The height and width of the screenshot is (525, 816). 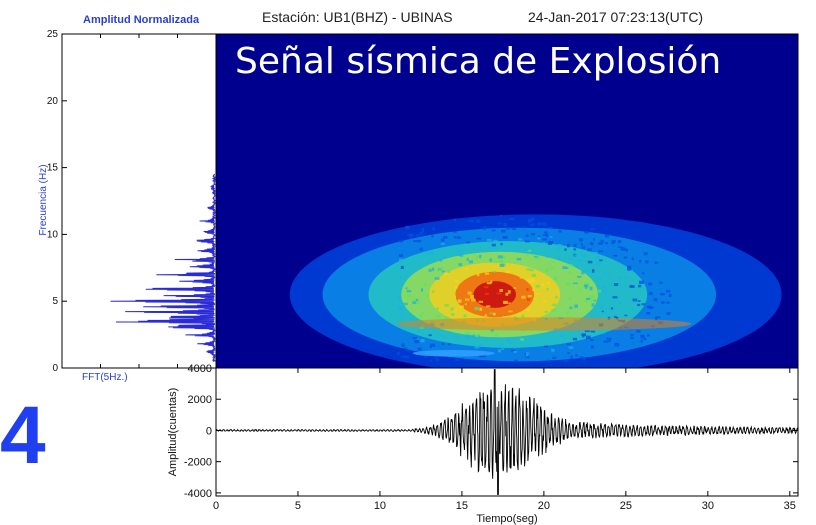 What do you see at coordinates (298, 506) in the screenshot?
I see `waveform-xtick-label: 5` at bounding box center [298, 506].